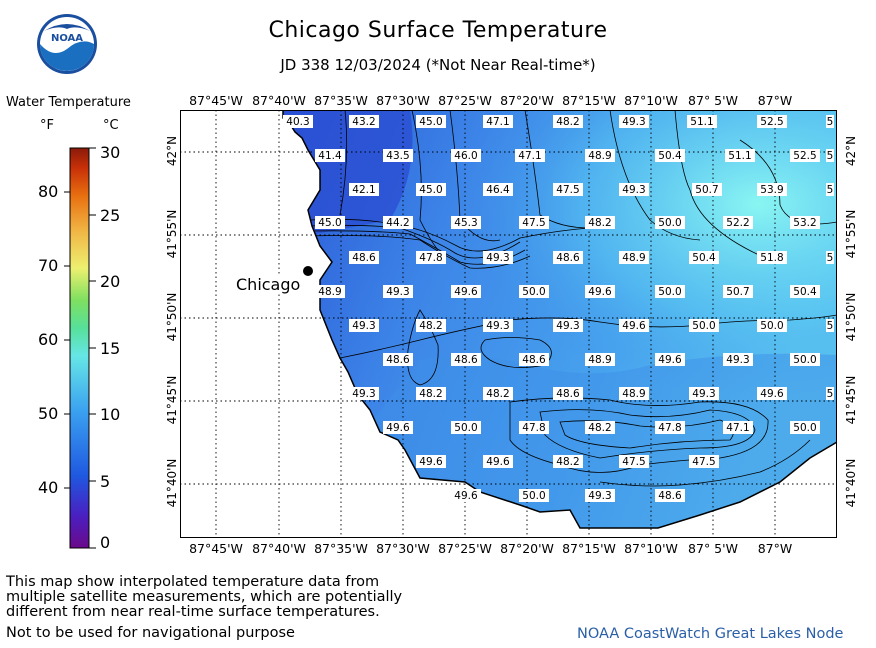 This screenshot has width=876, height=648. Describe the element at coordinates (150, 633) in the screenshot. I see `footer-disclaimer: Not to be used for navigational purpose` at that location.